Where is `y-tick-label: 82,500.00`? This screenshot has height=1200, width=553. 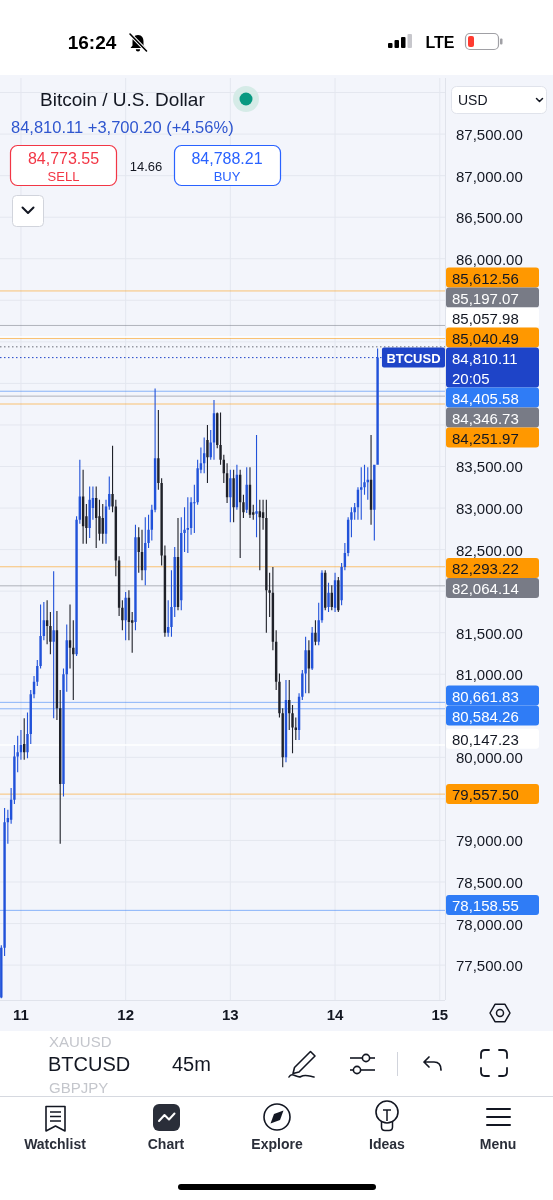
y-tick-label: 82,500.00 is located at coordinates (489, 550).